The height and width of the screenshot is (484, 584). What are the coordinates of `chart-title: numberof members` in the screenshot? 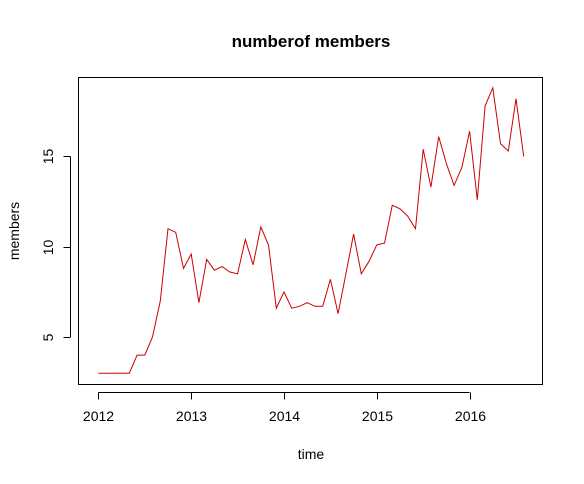 It's located at (311, 41).